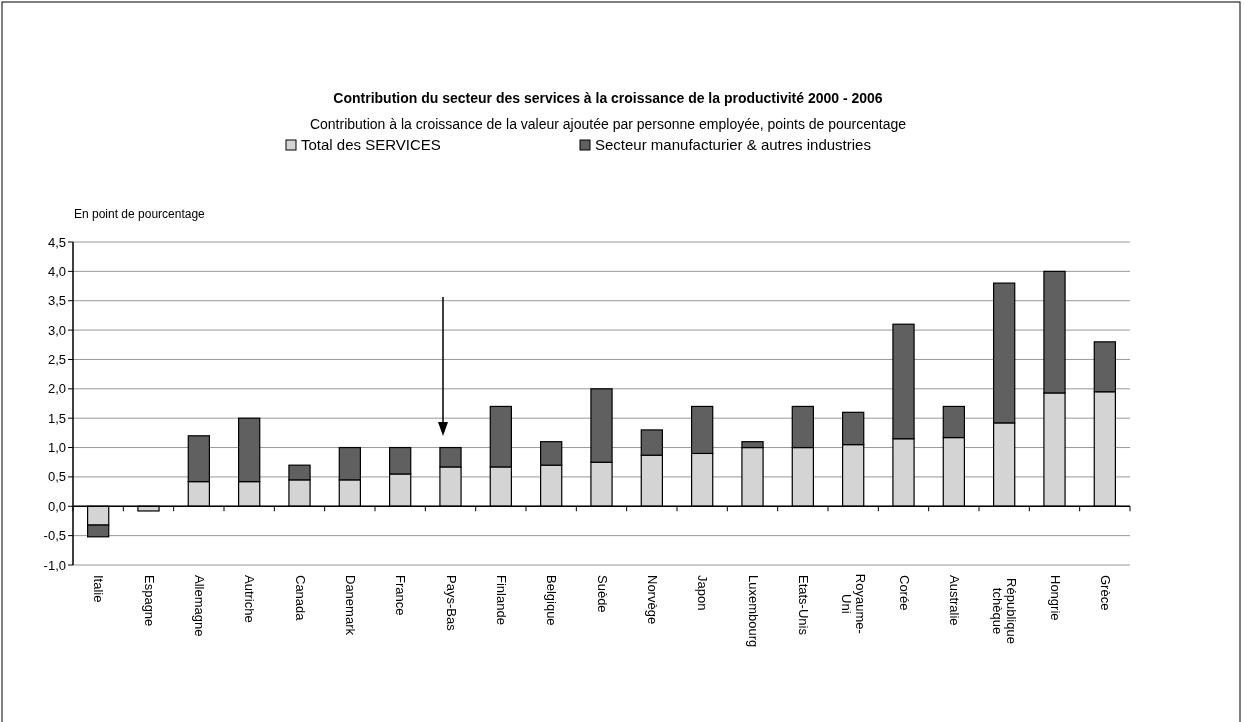 This screenshot has height=722, width=1244. I want to click on y-tick-label: 3,5, so click(56, 301).